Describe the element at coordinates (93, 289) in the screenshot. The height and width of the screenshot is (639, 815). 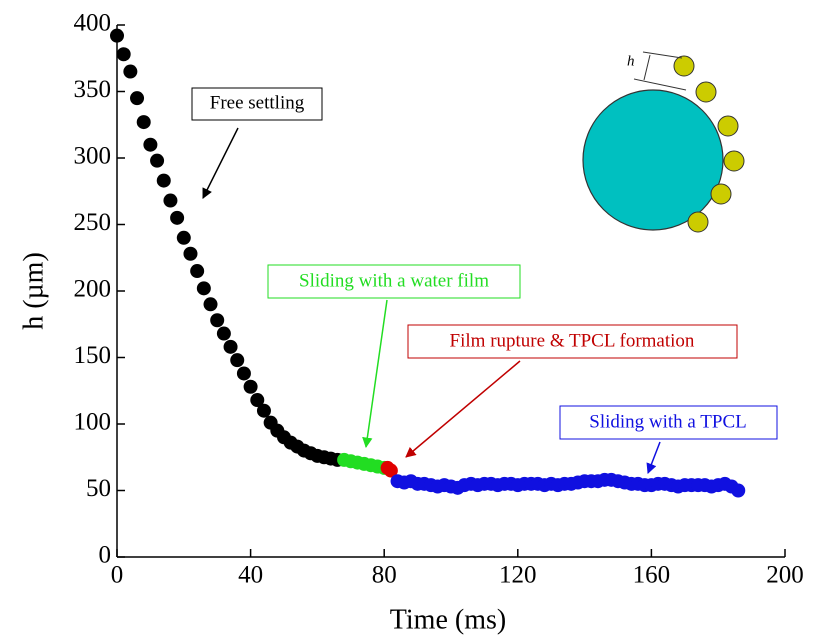
I see `y-tick-label: 200` at that location.